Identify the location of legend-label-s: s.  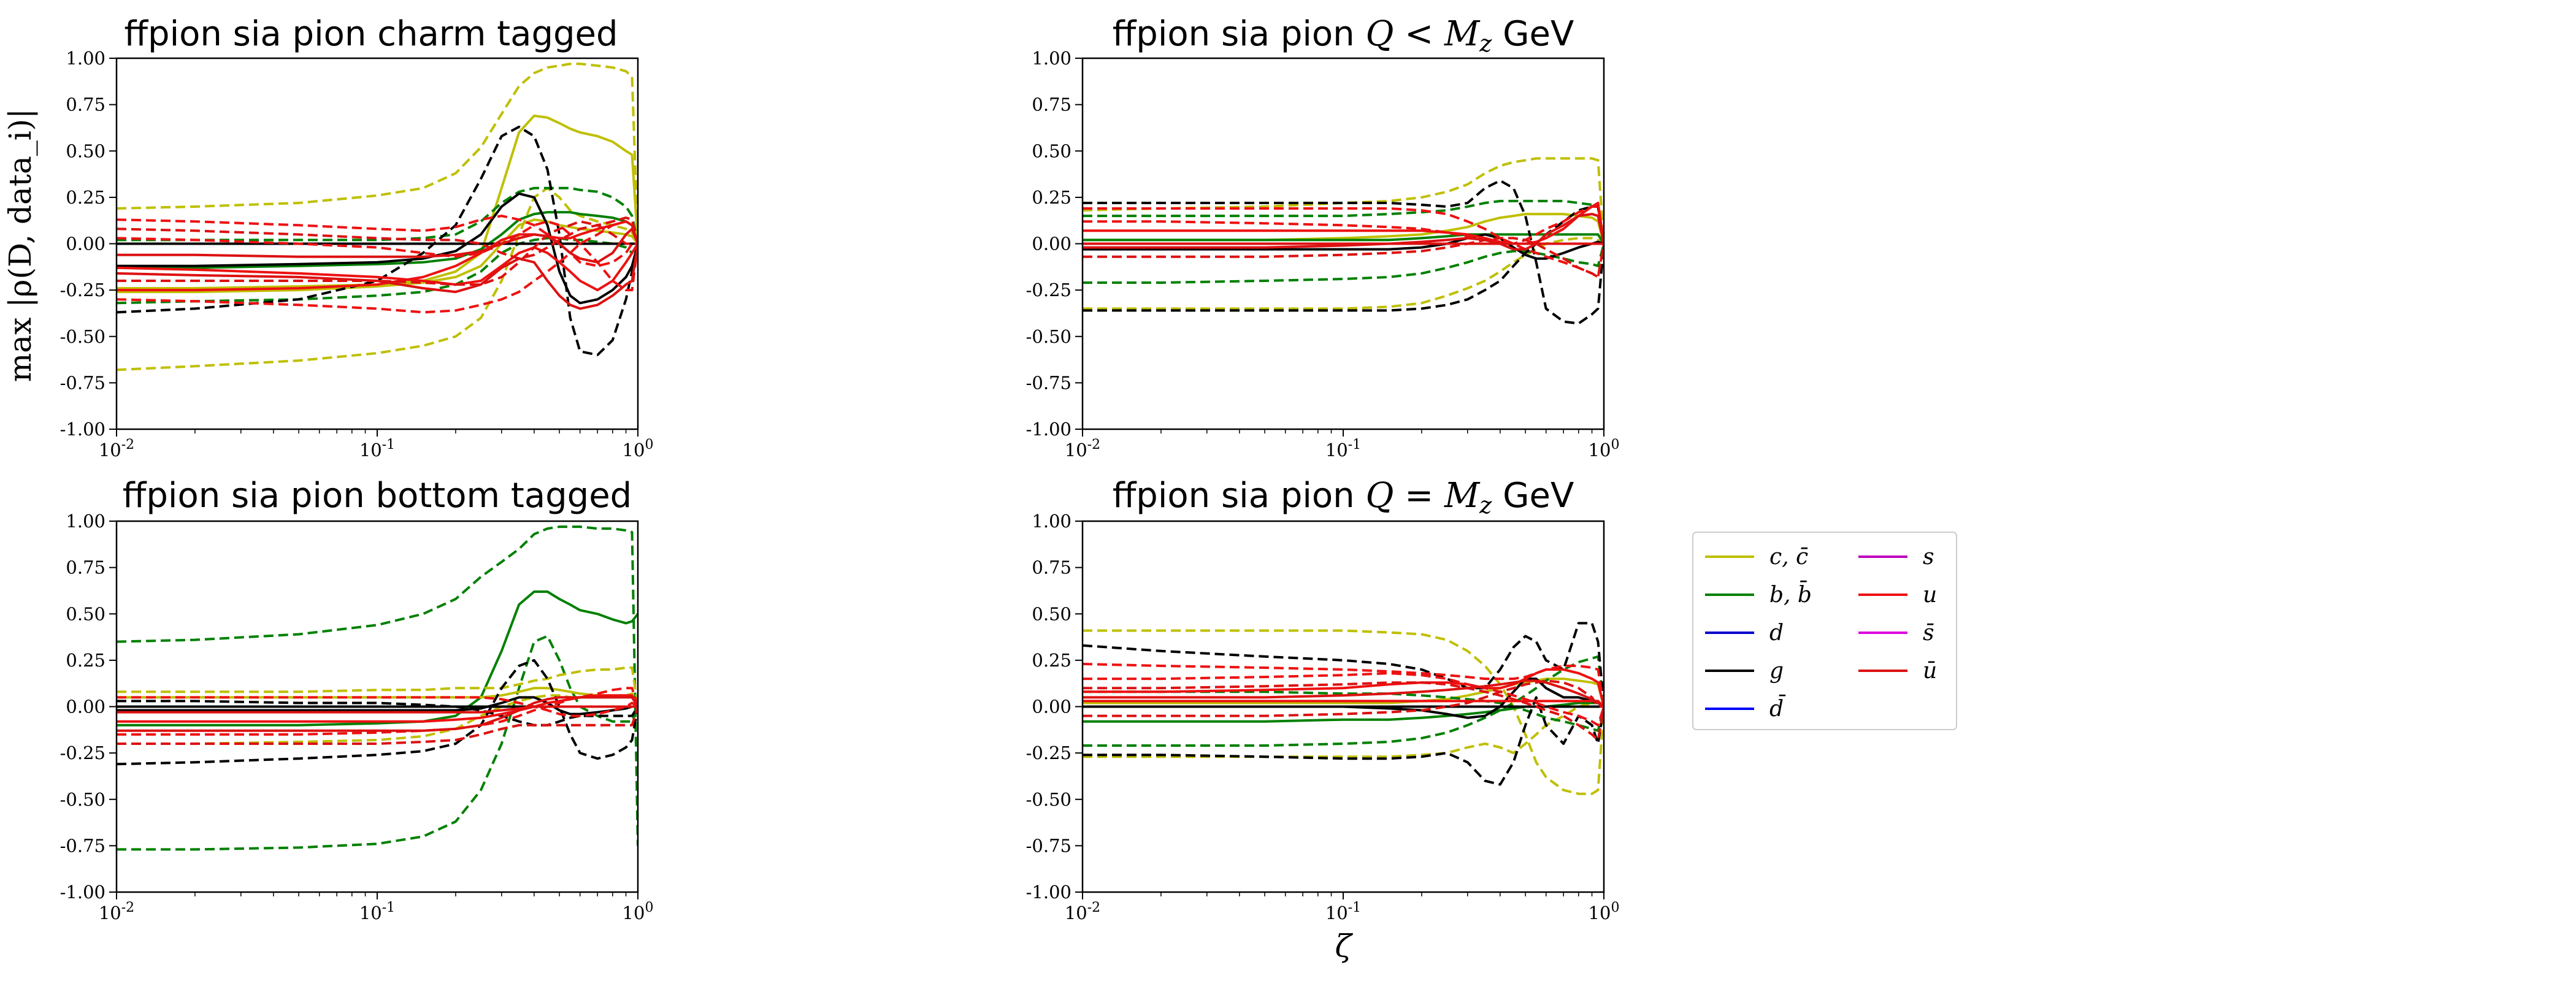
(1928, 557).